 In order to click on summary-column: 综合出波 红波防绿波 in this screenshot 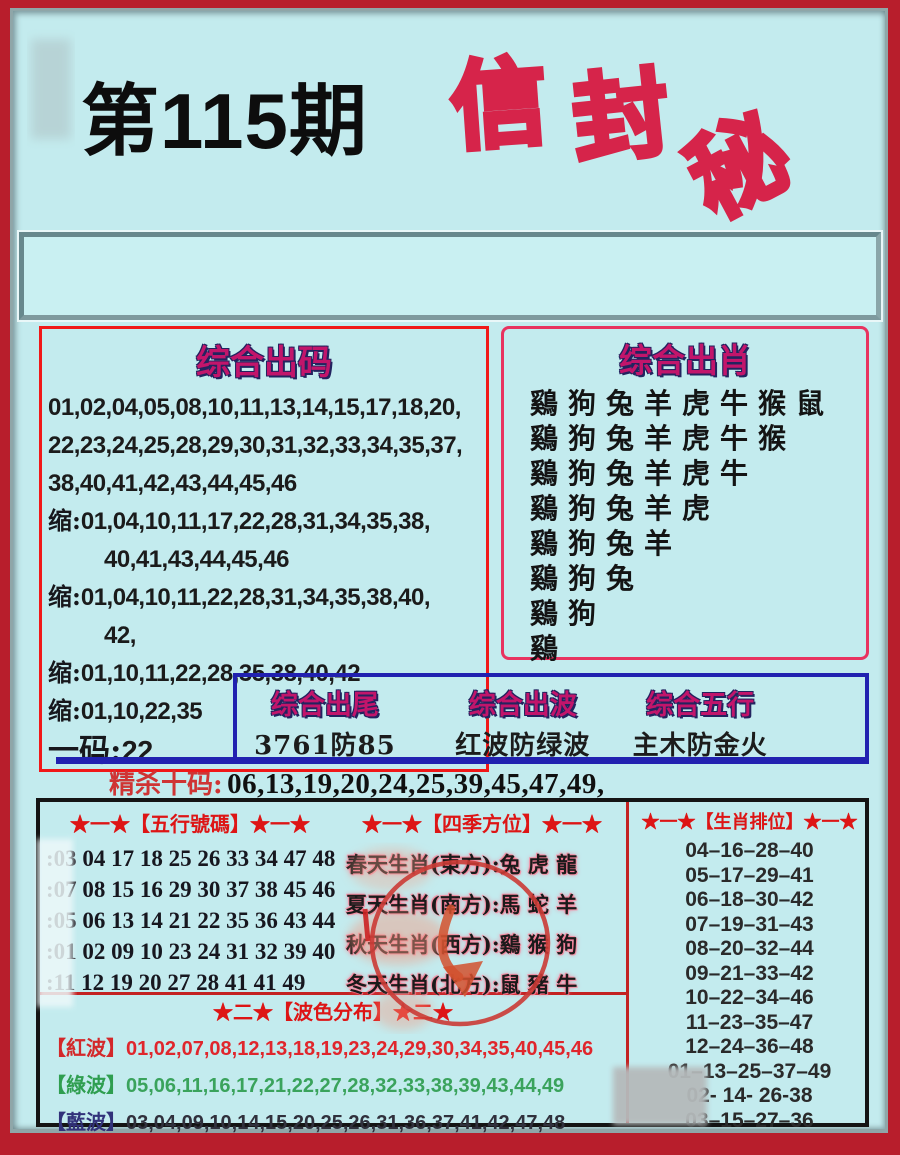, I will do `click(523, 719)`.